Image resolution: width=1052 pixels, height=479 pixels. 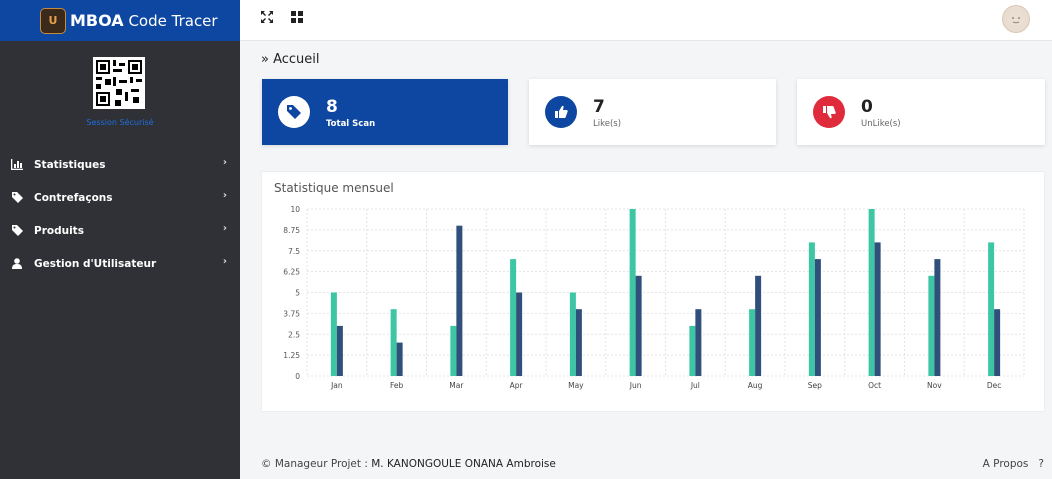 What do you see at coordinates (652, 112) in the screenshot?
I see `stat-card-likes: 7 Like(s)` at bounding box center [652, 112].